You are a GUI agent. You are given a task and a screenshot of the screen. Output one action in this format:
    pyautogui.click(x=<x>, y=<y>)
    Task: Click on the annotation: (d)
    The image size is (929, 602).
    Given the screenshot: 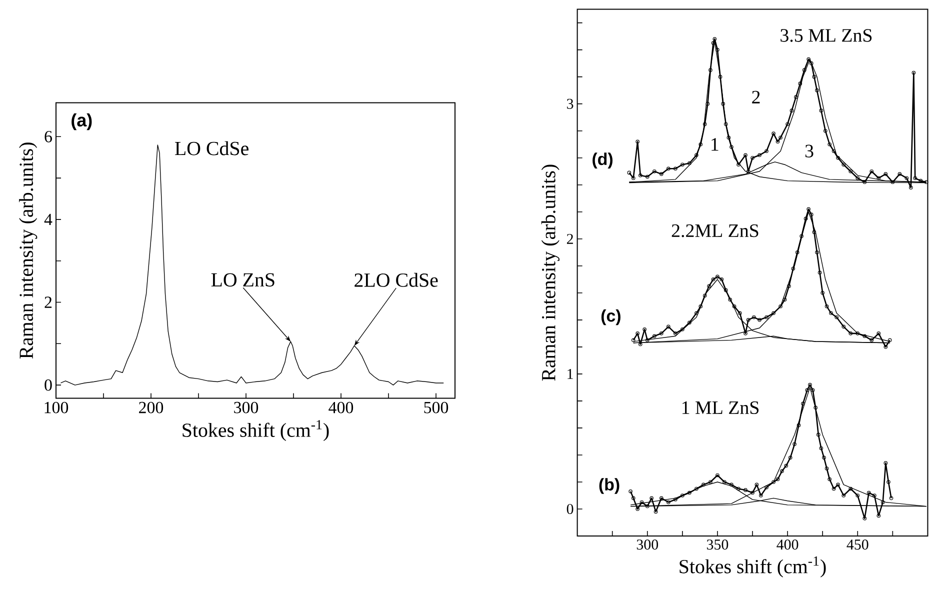 What is the action you would take?
    pyautogui.click(x=602, y=160)
    